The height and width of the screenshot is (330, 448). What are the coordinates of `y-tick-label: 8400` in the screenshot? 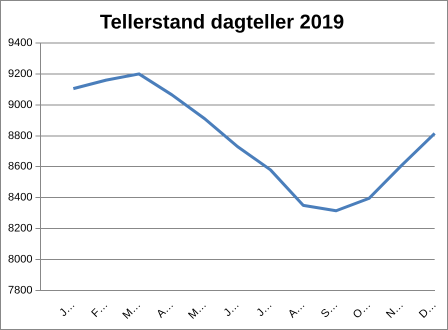 It's located at (20, 198).